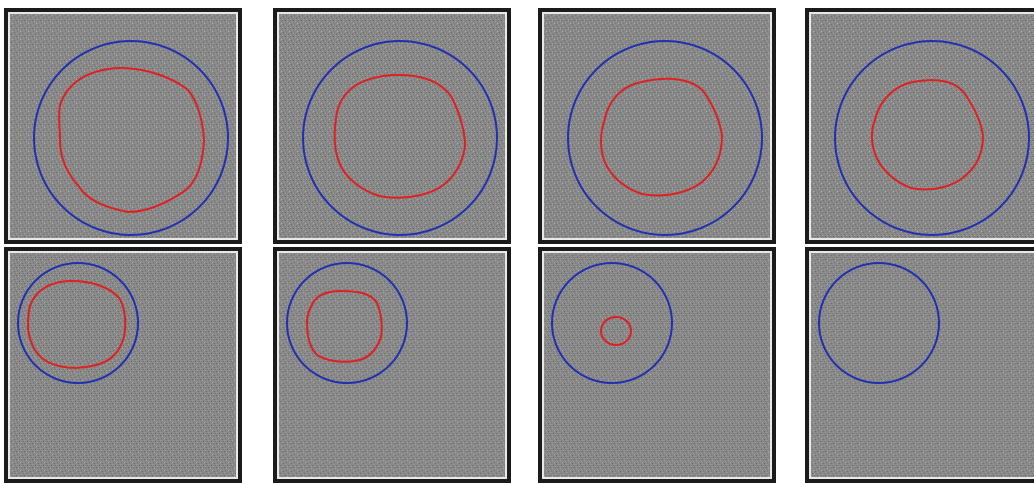 This screenshot has height=483, width=1034. I want to click on panel-bottom-4-image, so click(921, 365).